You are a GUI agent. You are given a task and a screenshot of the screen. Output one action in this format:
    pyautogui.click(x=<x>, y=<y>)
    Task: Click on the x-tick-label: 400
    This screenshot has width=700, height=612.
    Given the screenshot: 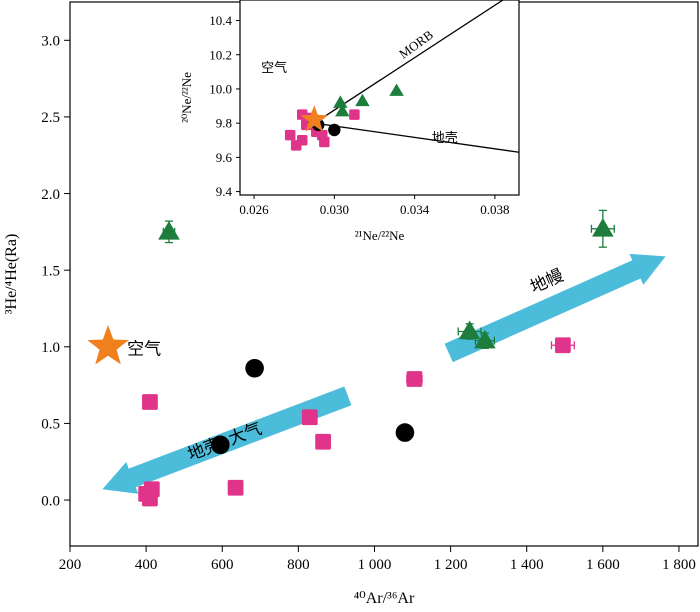 What is the action you would take?
    pyautogui.click(x=146, y=565)
    